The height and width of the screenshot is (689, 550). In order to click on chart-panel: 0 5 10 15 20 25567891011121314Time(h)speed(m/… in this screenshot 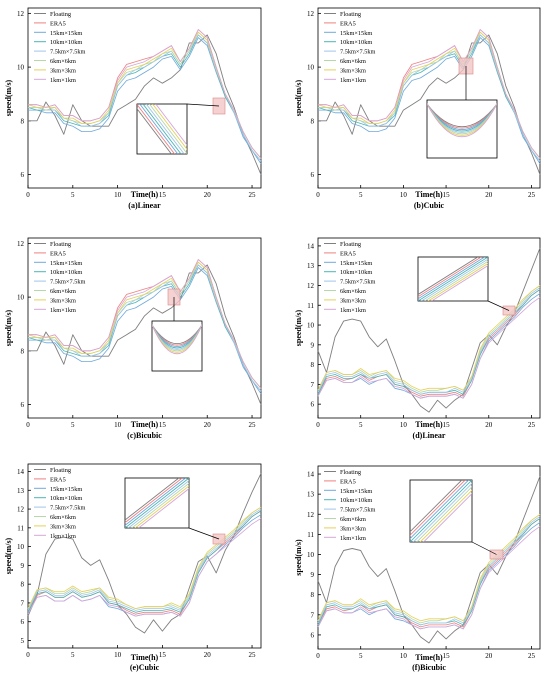, I will do `click(133, 567)`.